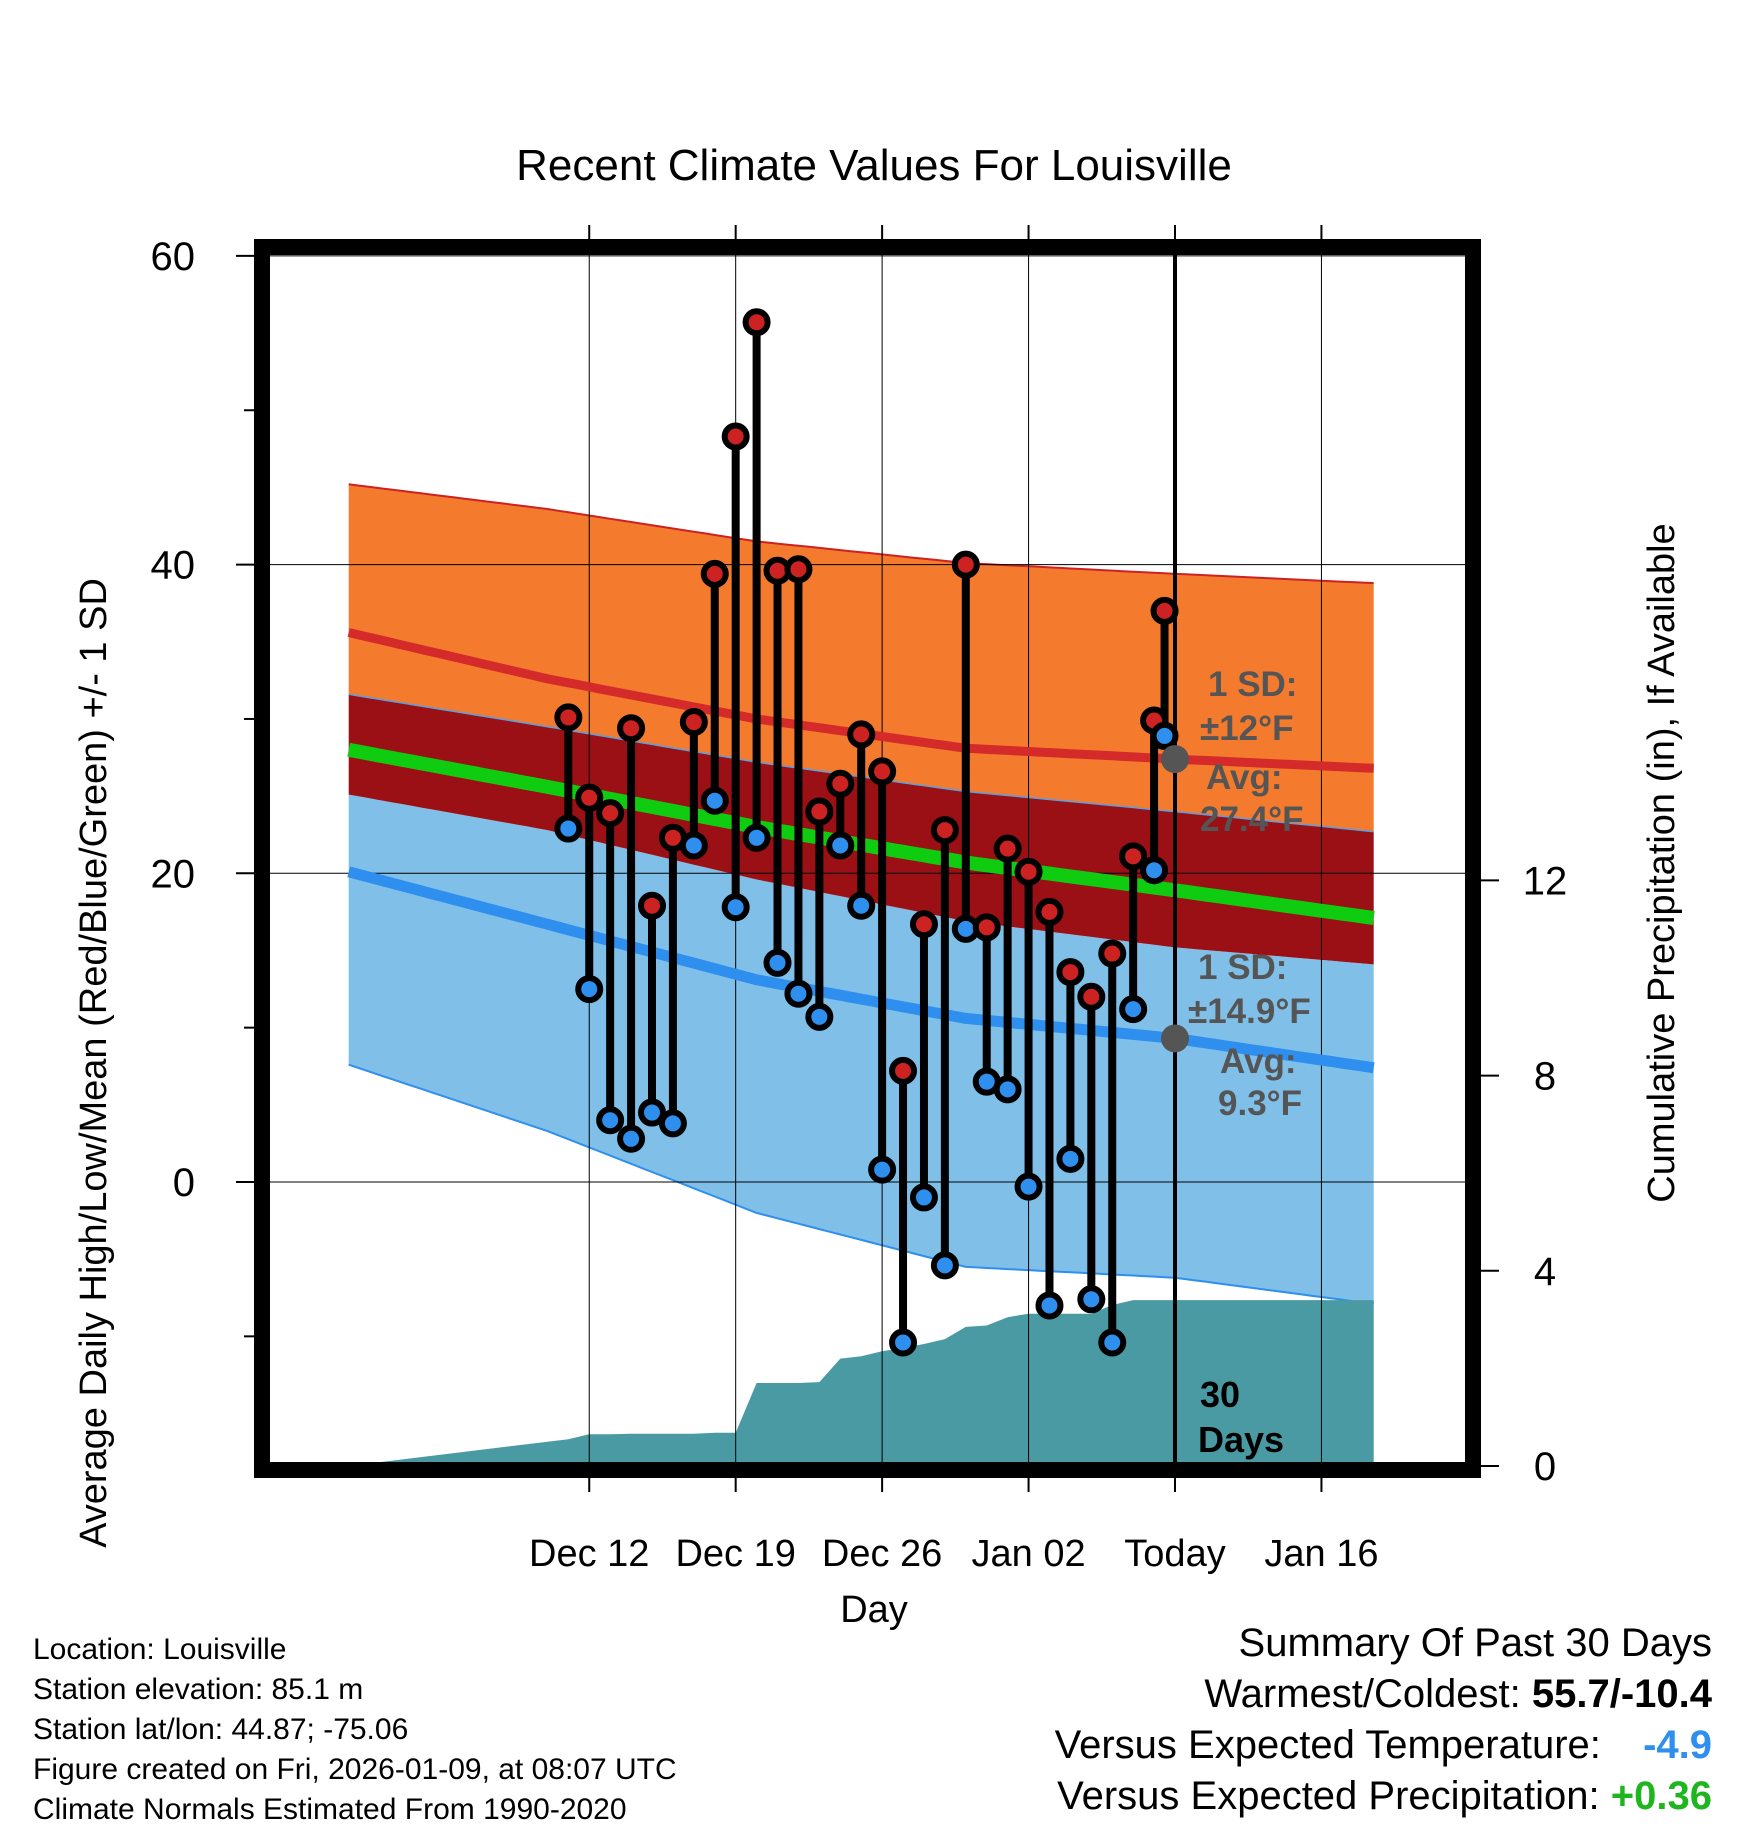  I want to click on location-text: Location: Louisville, so click(160, 1649).